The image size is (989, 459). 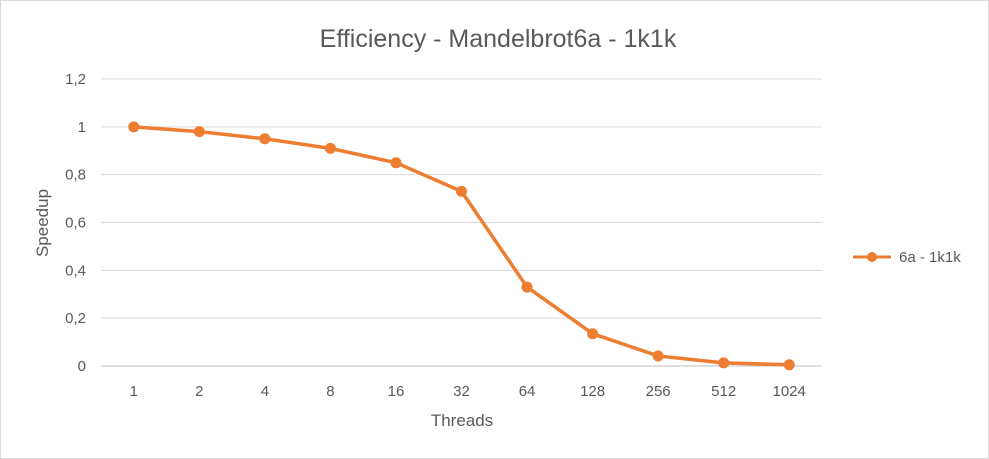 I want to click on x-tick-label: 1024, so click(x=789, y=391).